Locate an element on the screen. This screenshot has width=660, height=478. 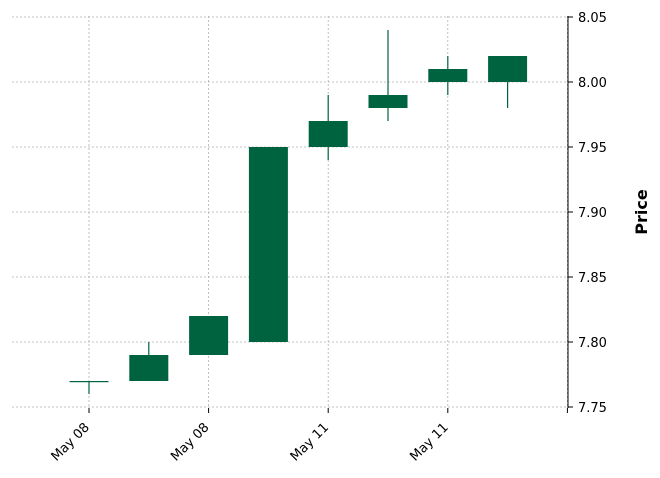
y-axis-label: Price is located at coordinates (641, 212).